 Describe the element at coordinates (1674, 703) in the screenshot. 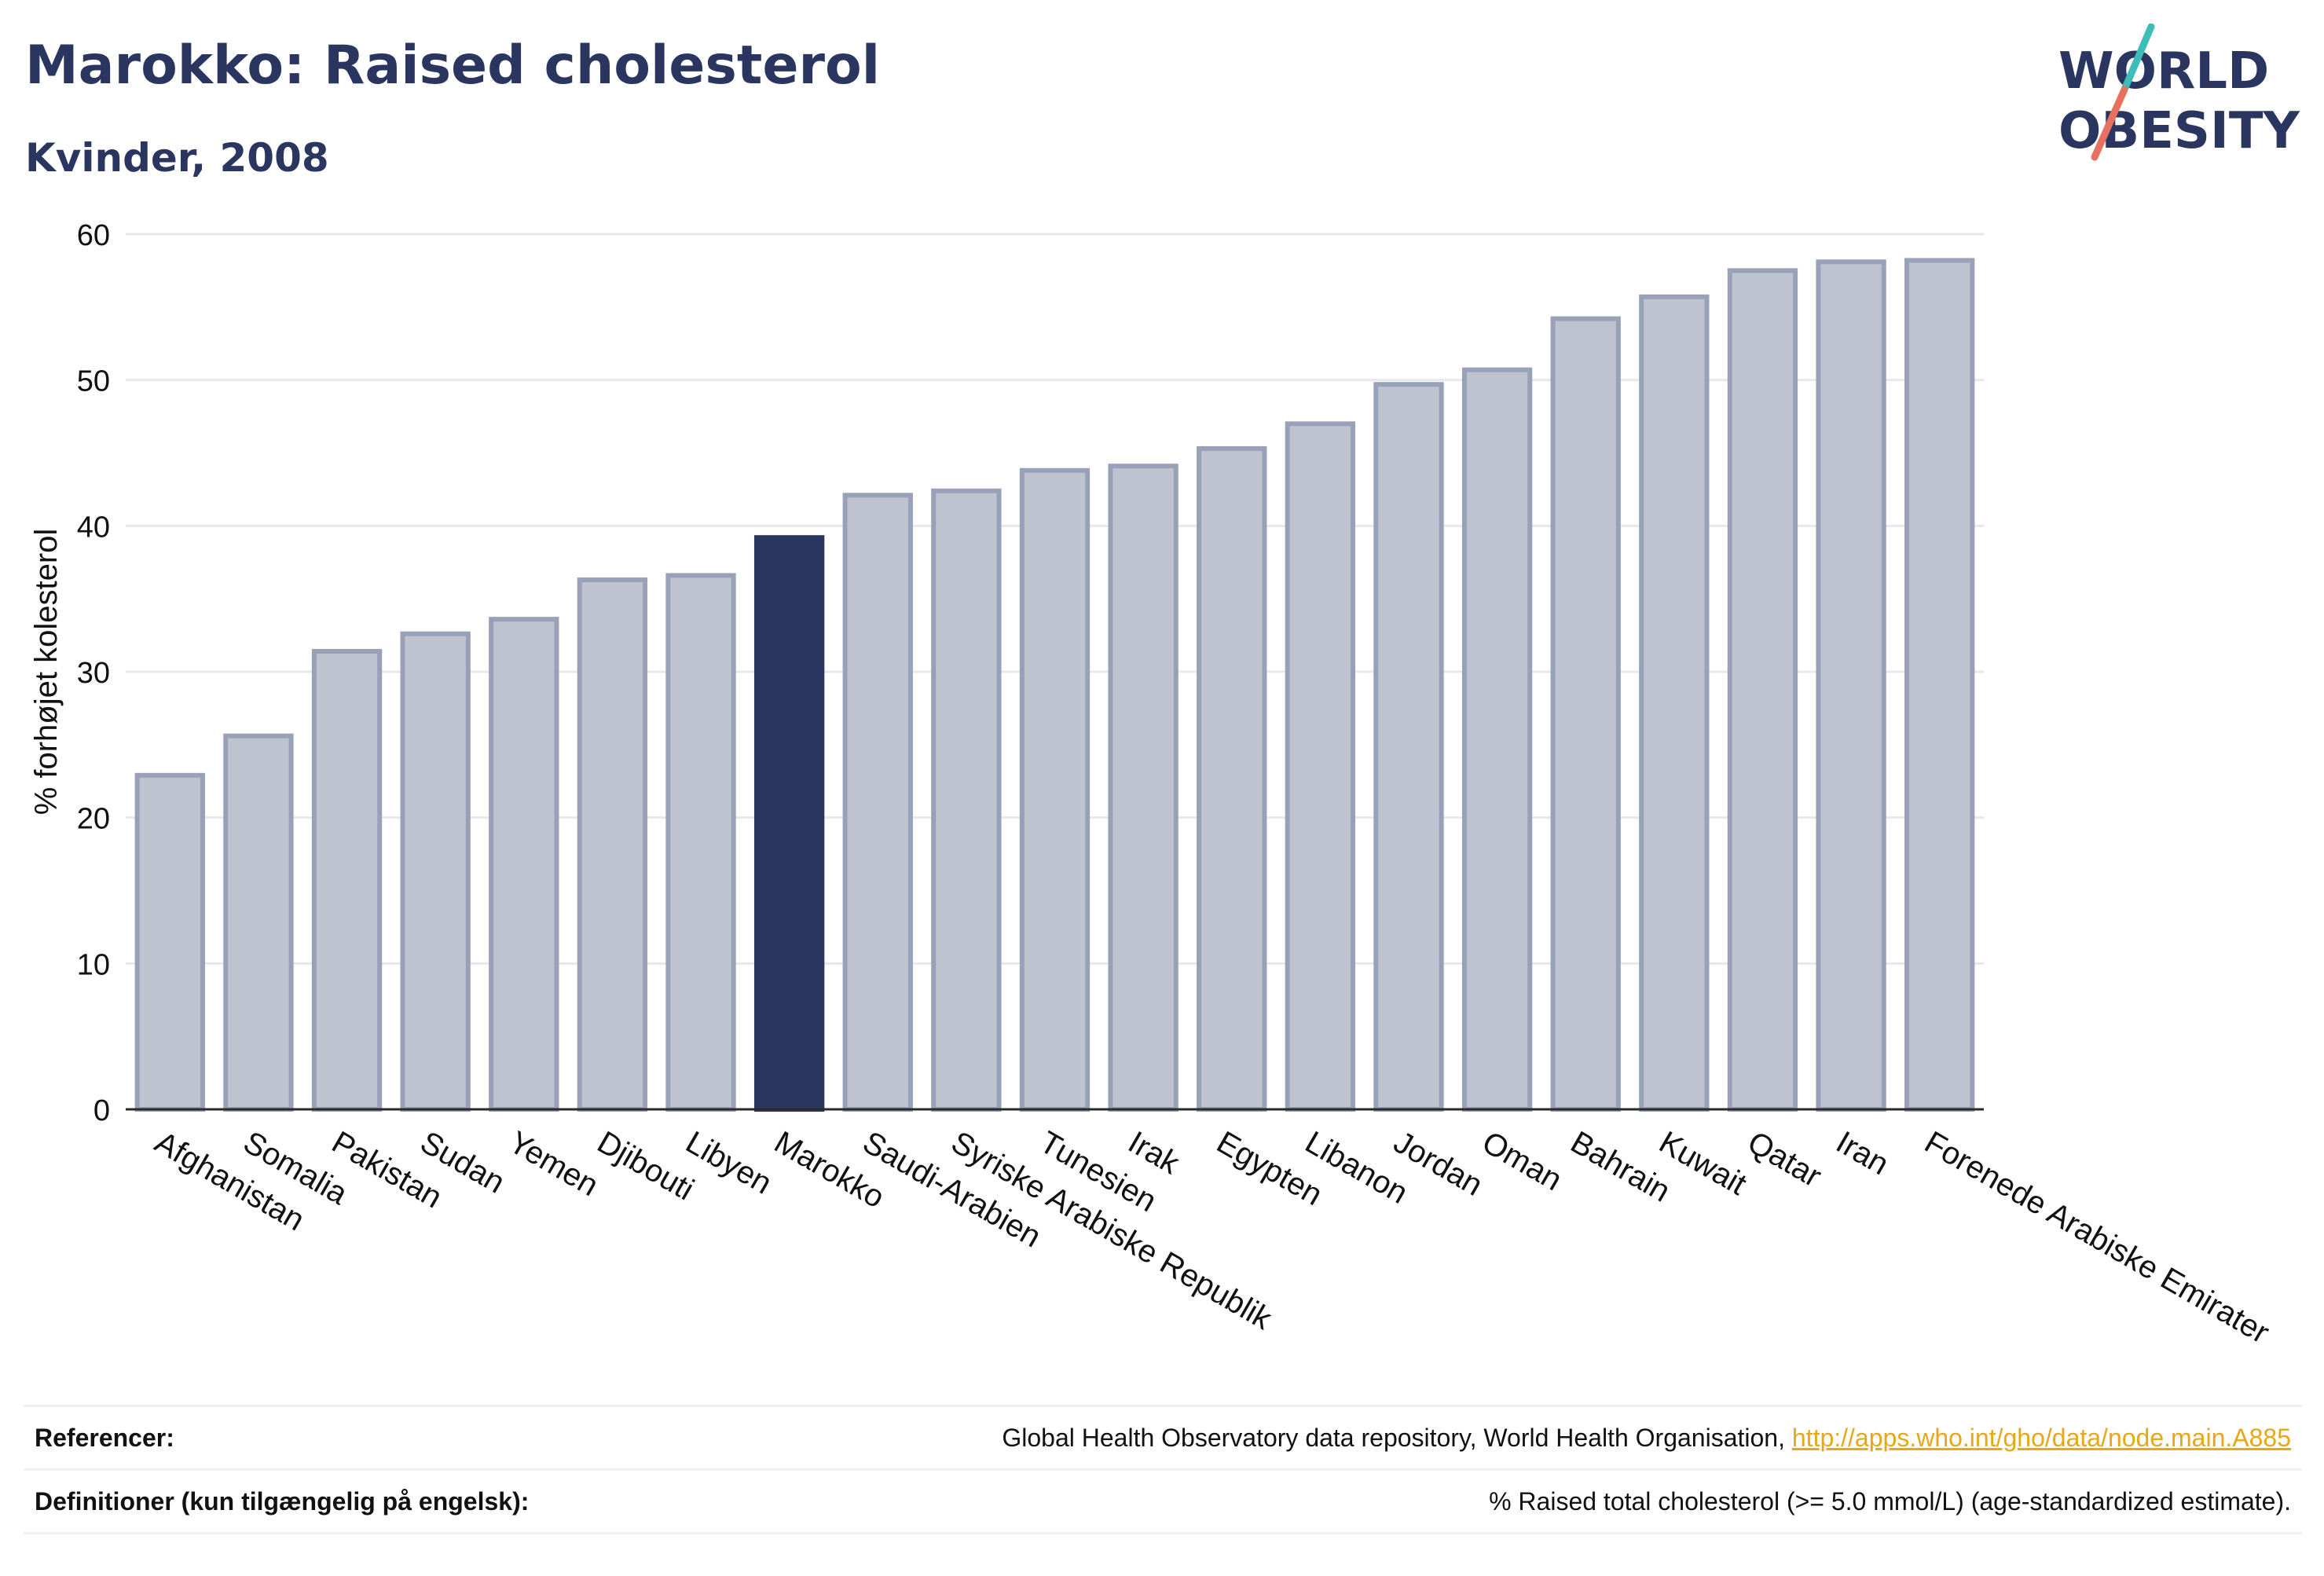

I see `bar-kuwait` at that location.